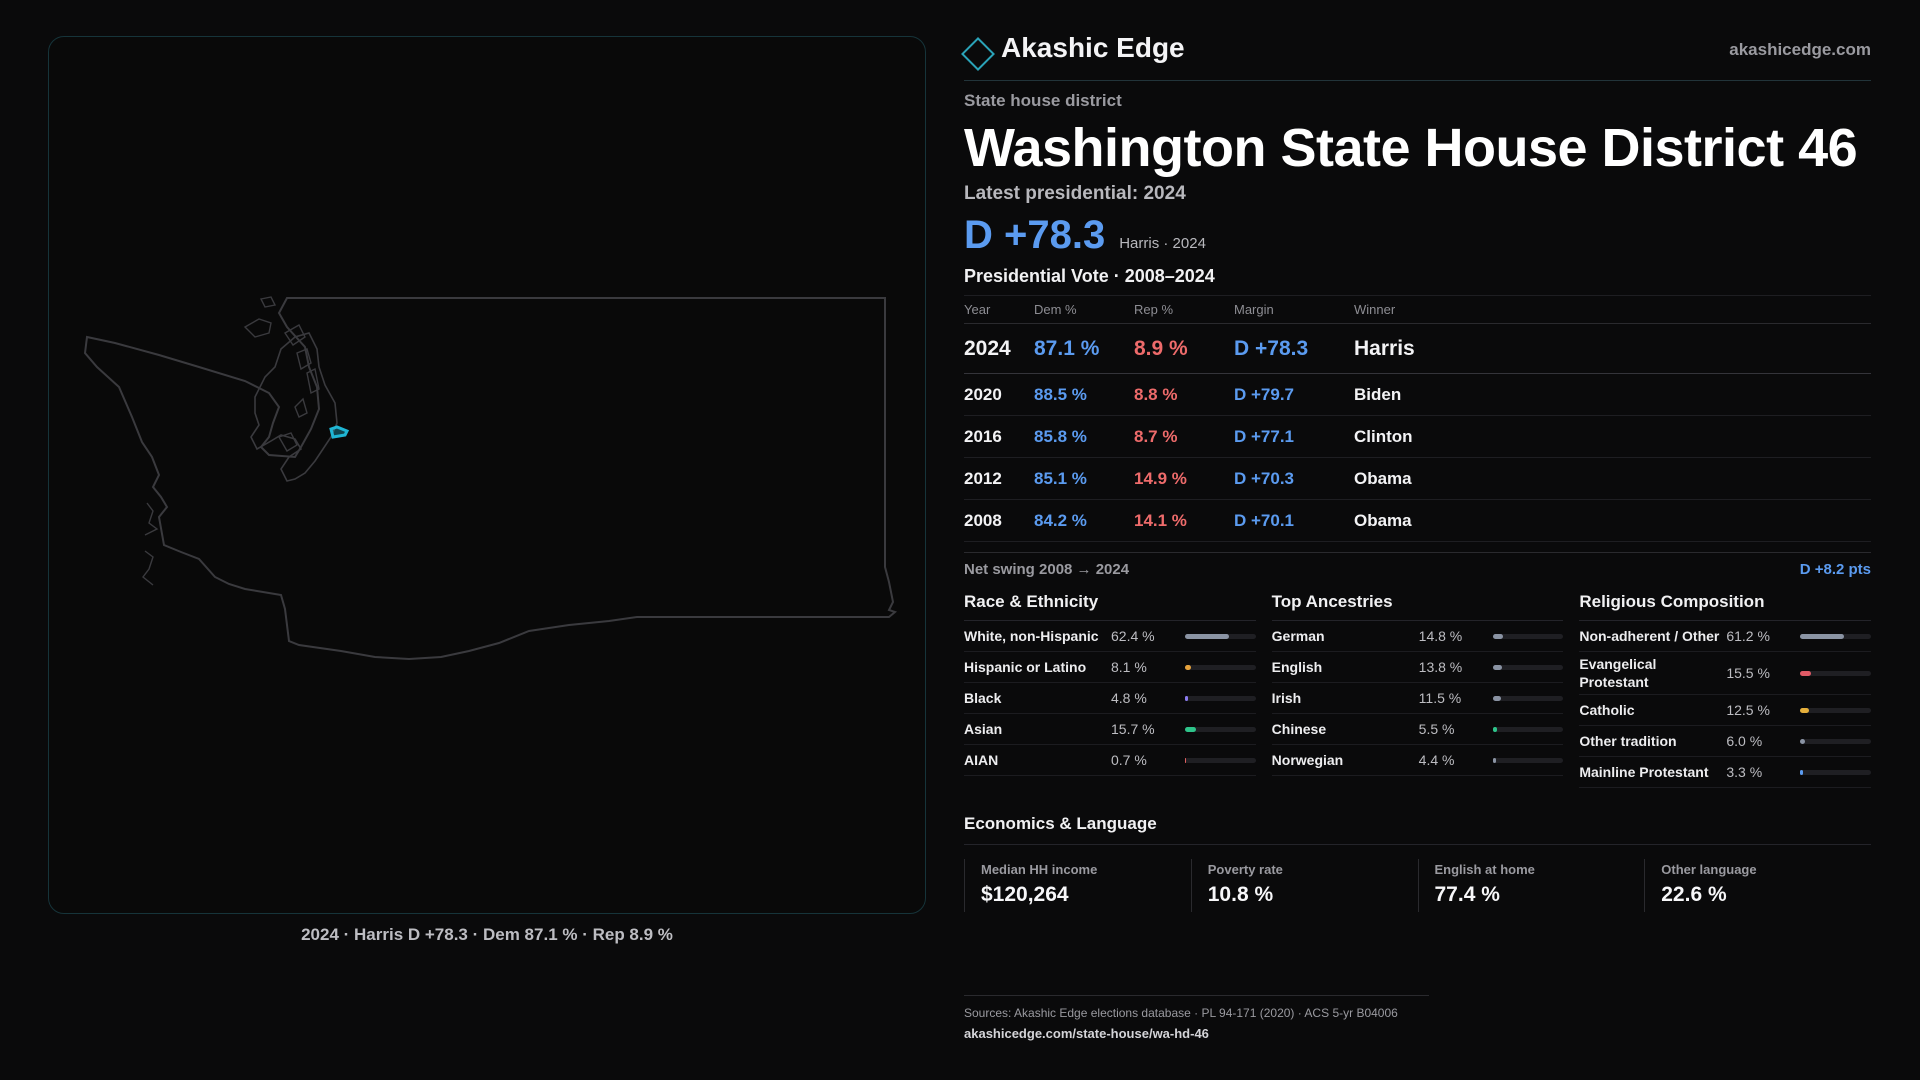 The image size is (1920, 1080). What do you see at coordinates (999, 478) in the screenshot?
I see `cell-year: 2012` at bounding box center [999, 478].